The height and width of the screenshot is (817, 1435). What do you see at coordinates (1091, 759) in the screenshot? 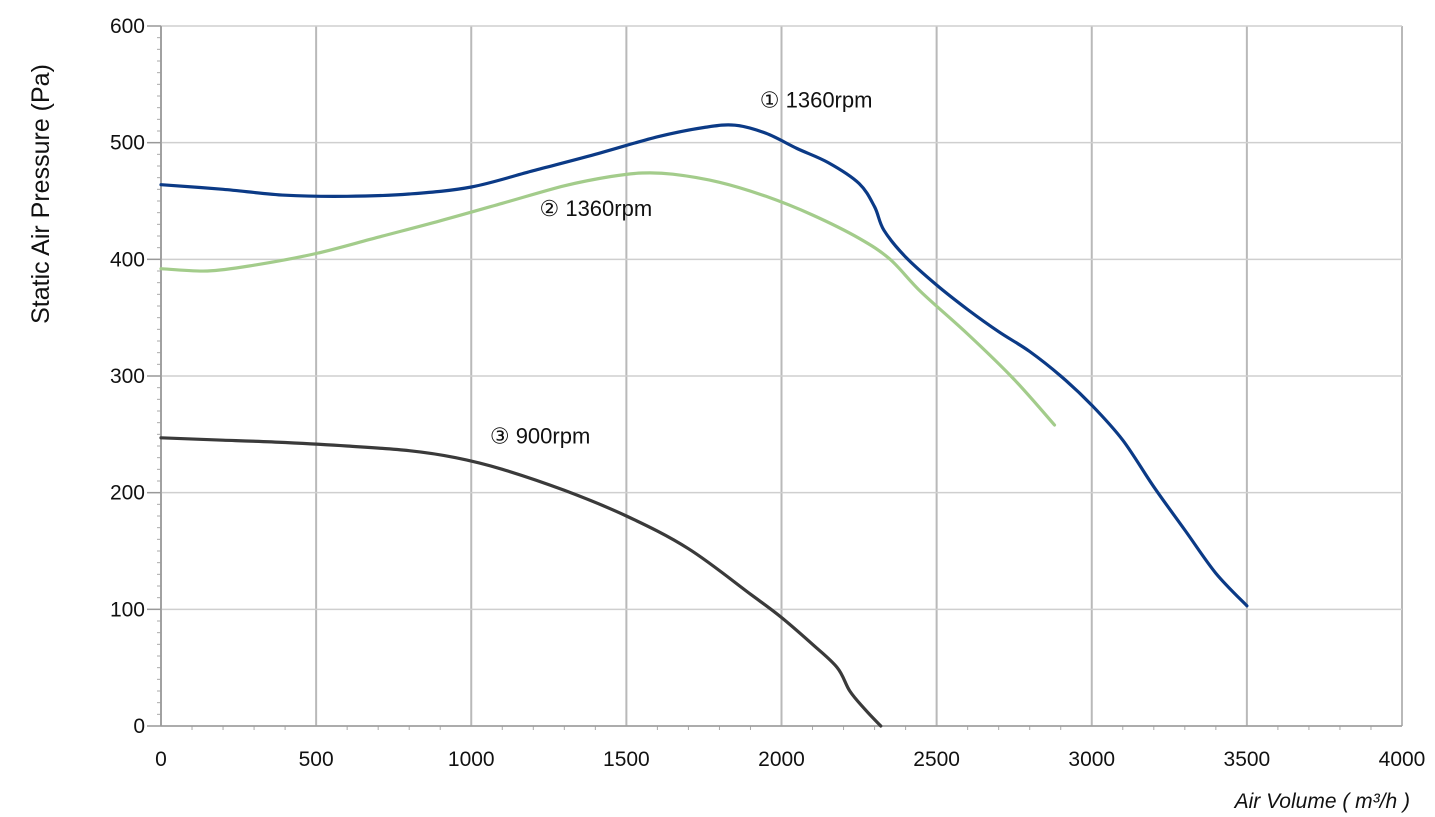
I see `x-tick-label: 3000` at bounding box center [1091, 759].